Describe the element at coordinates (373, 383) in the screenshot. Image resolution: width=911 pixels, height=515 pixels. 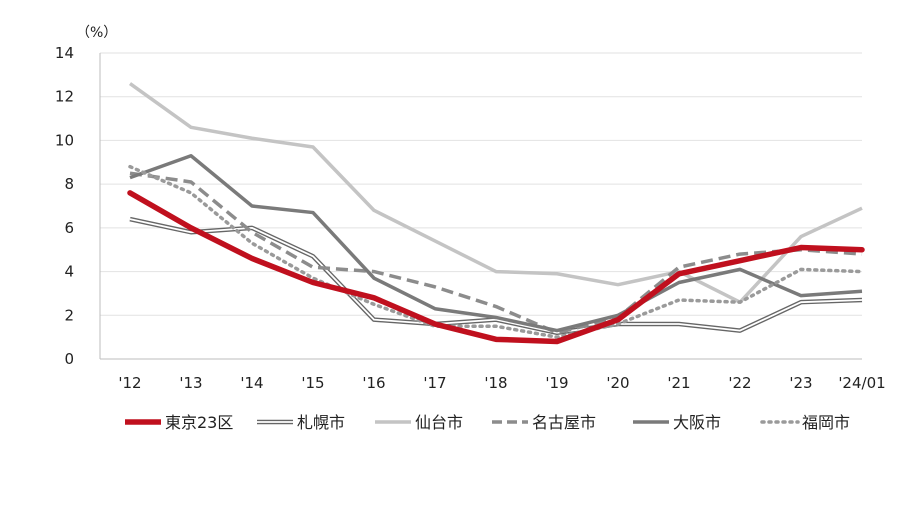
I see `x-tick-label: '16` at that location.